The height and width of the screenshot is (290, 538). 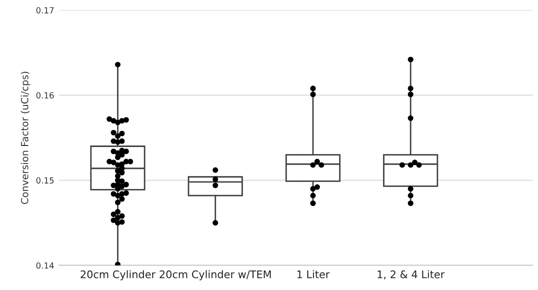 What do you see at coordinates (25, 138) in the screenshot?
I see `y-axis-title: Conversion Factor (uCi/cps)` at bounding box center [25, 138].